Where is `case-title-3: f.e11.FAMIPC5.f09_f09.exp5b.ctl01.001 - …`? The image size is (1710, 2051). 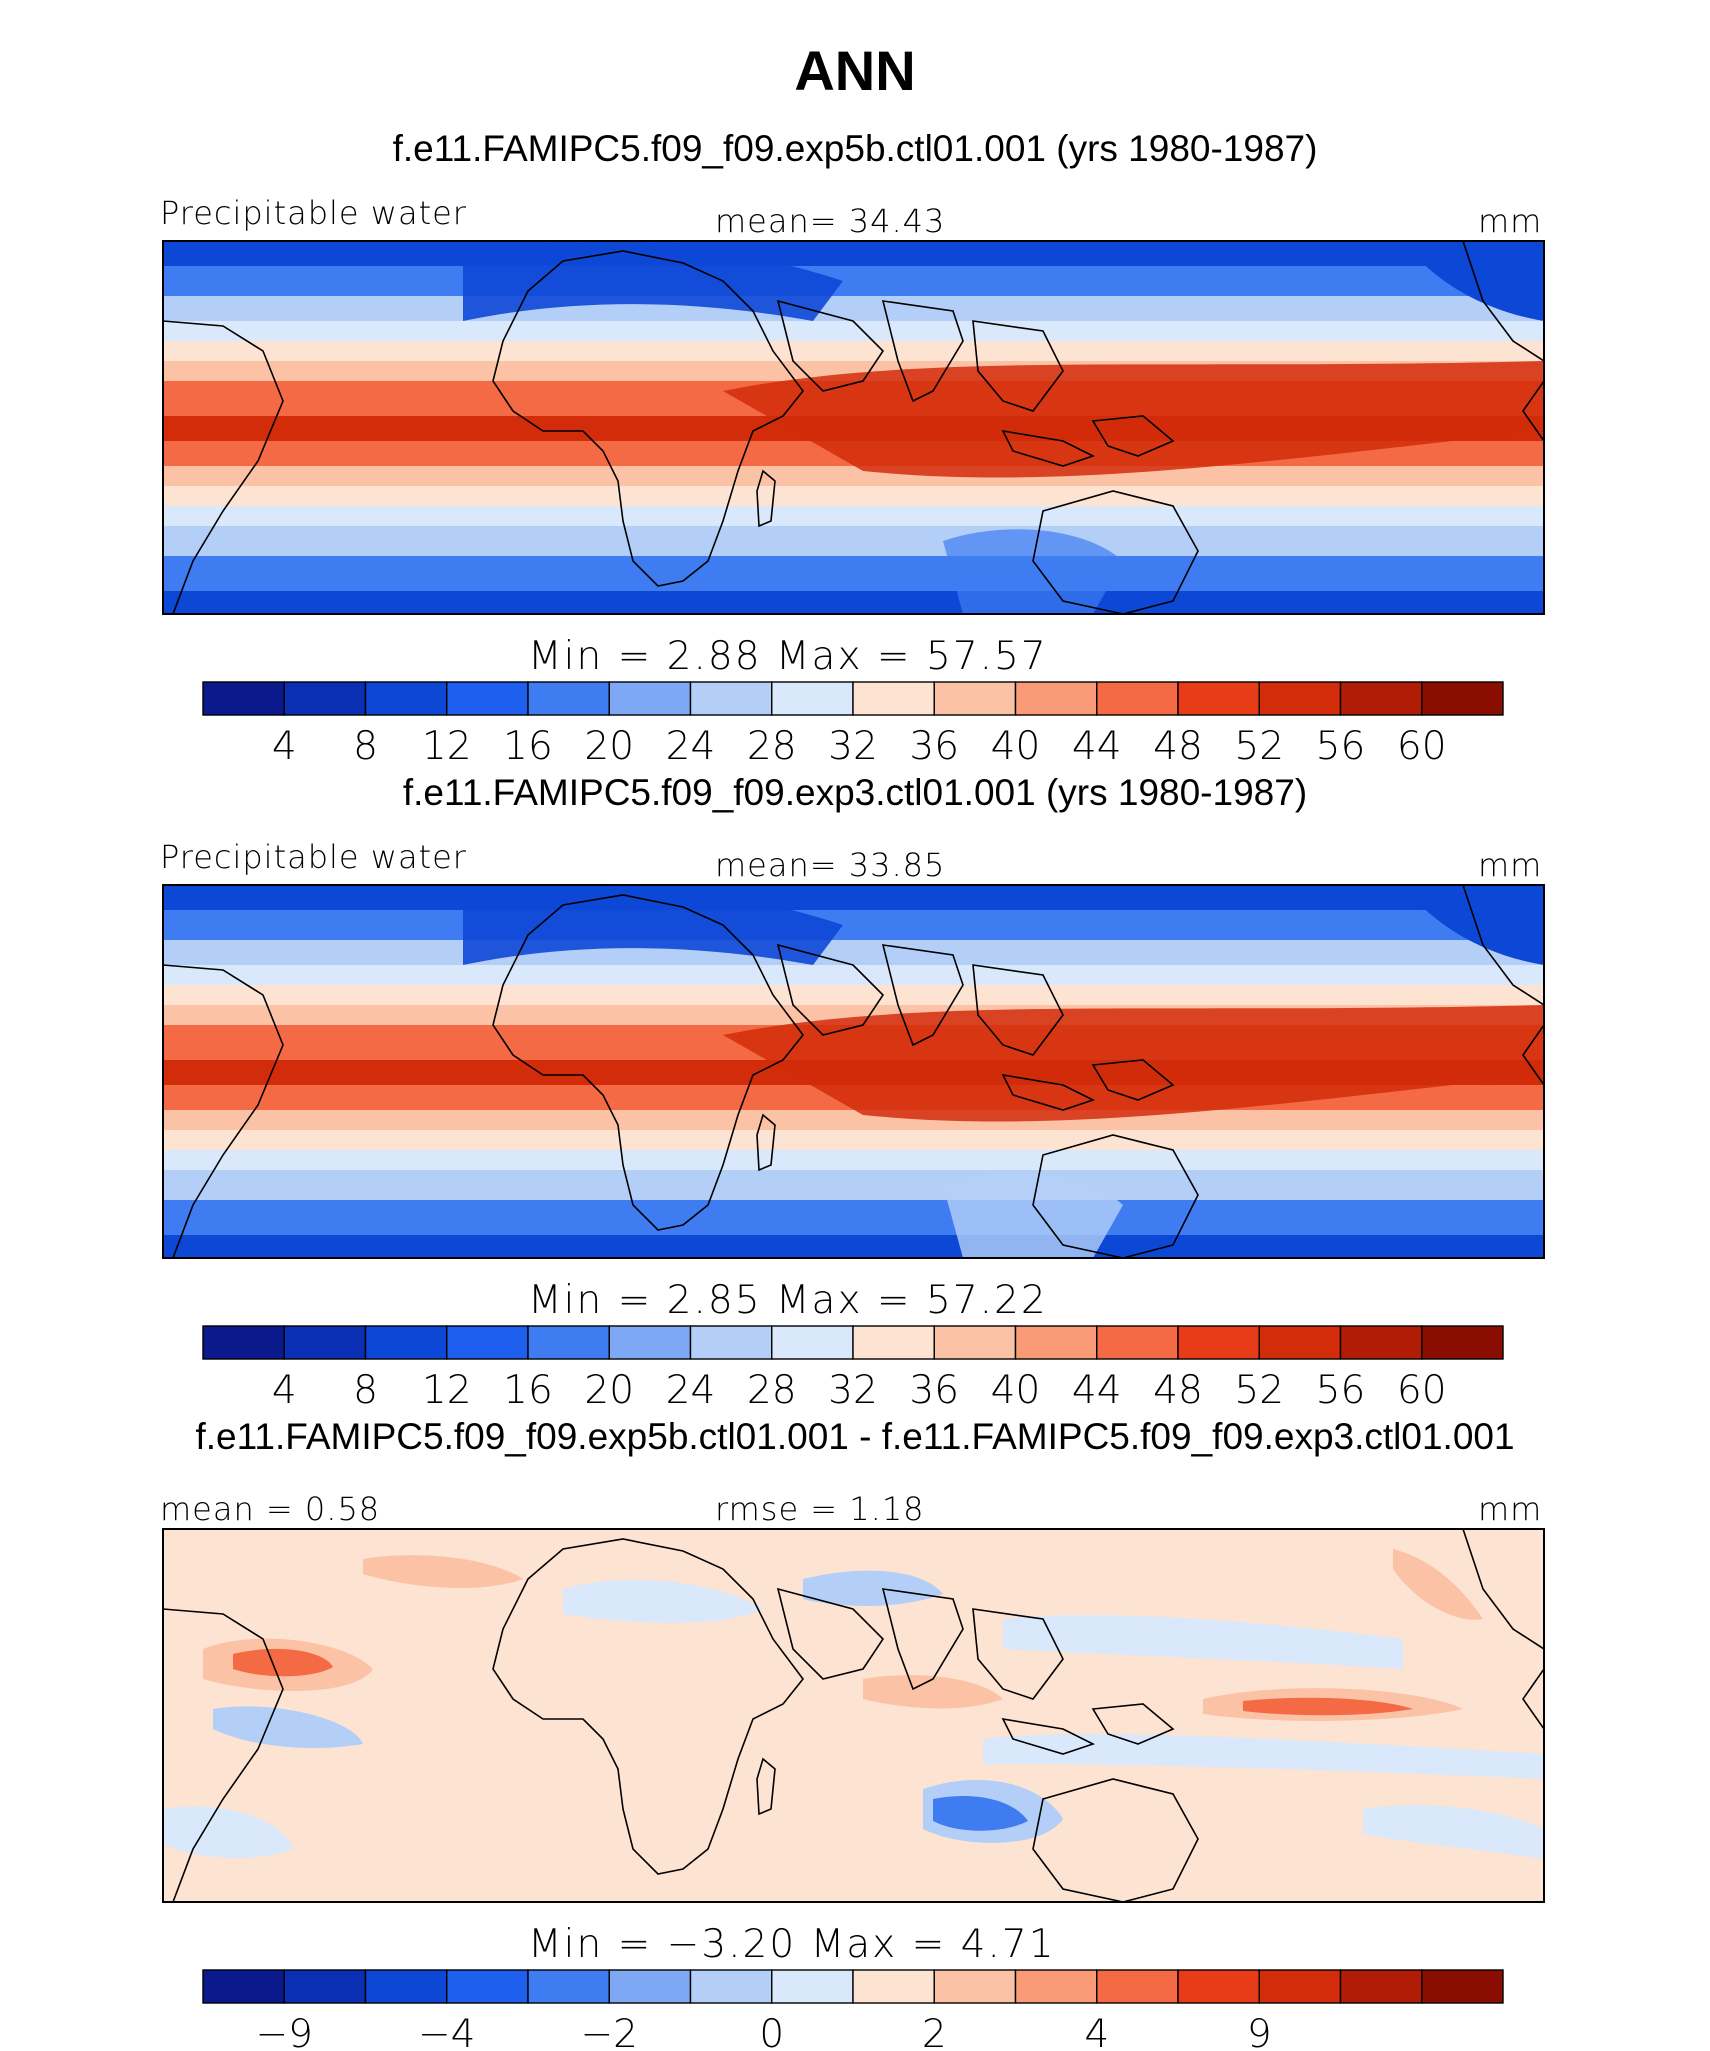 case-title-3: f.e11.FAMIPC5.f09_f09.exp5b.ctl01.001 - … is located at coordinates (855, 1436).